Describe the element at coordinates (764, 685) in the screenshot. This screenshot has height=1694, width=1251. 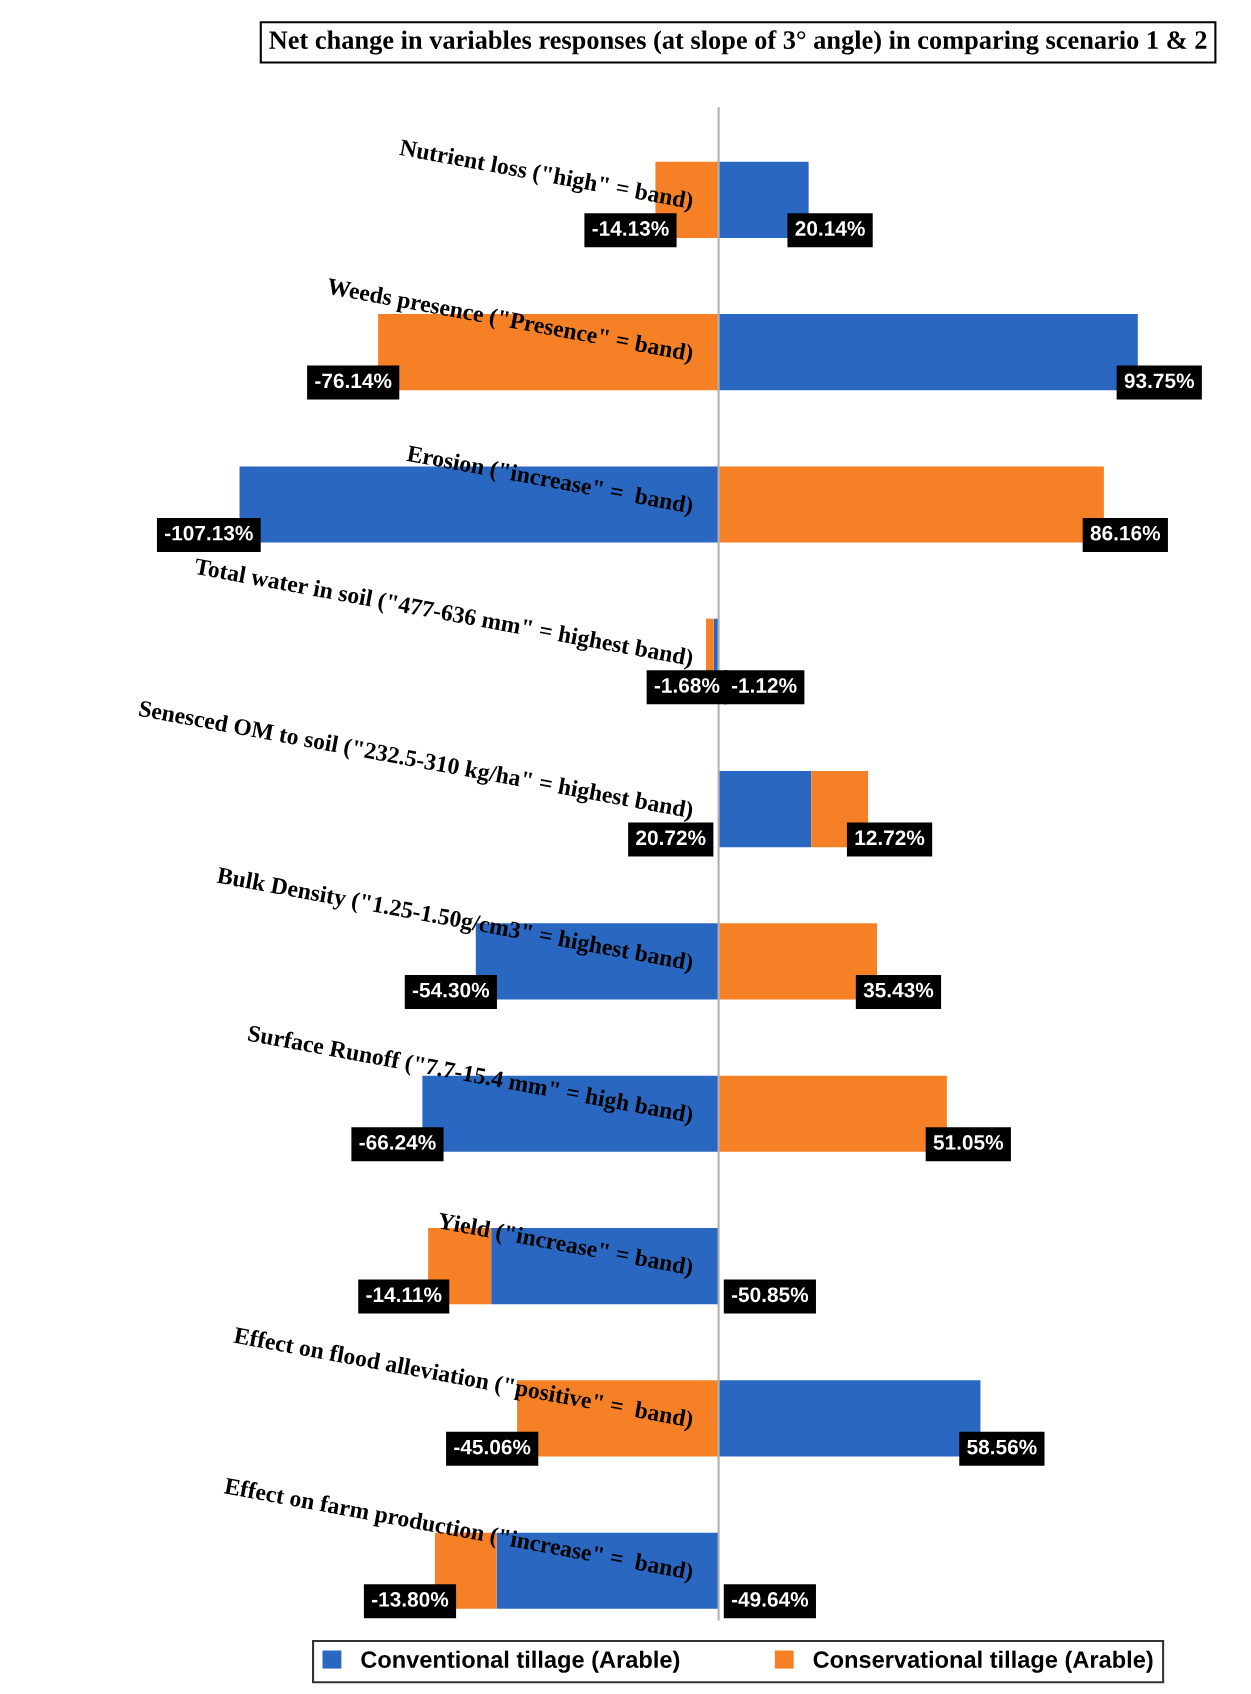
I see `data-label: -1.12%` at that location.